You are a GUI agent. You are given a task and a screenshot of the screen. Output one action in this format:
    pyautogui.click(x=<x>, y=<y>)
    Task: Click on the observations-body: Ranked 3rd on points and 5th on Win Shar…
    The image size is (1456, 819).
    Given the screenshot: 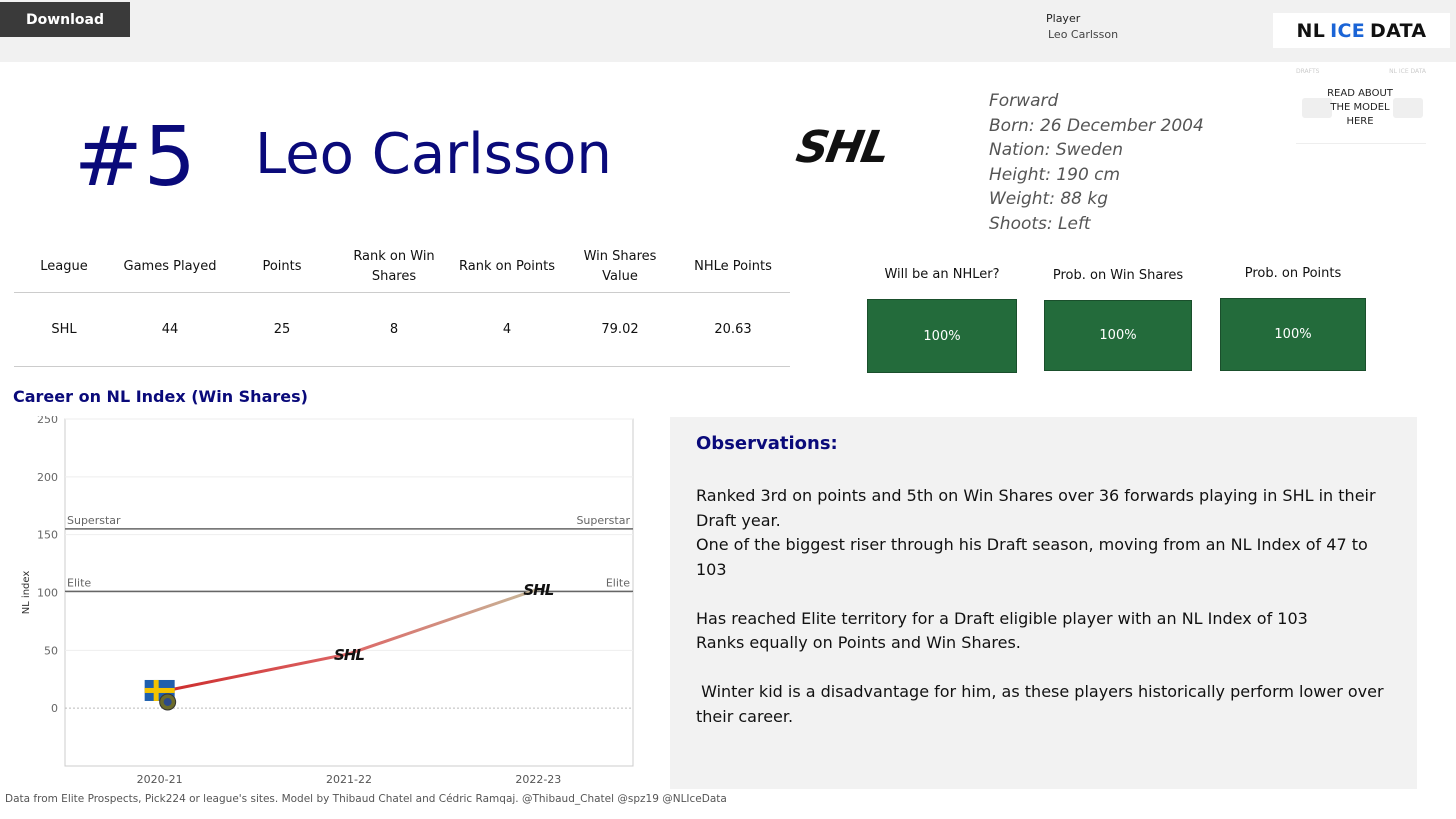 What is the action you would take?
    pyautogui.click(x=1046, y=606)
    